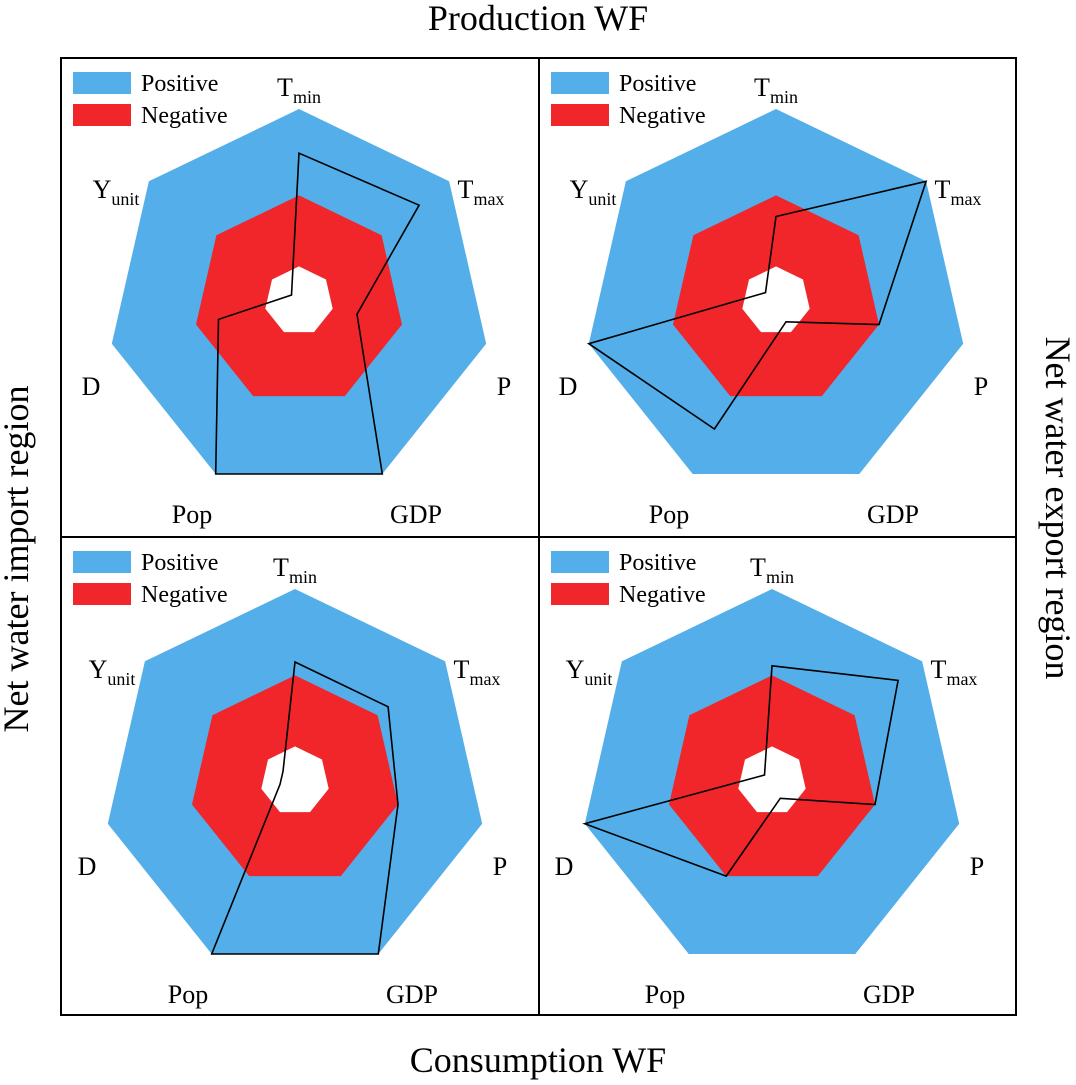  Describe the element at coordinates (538, 19) in the screenshot. I see `column-title-top: Production WF` at that location.